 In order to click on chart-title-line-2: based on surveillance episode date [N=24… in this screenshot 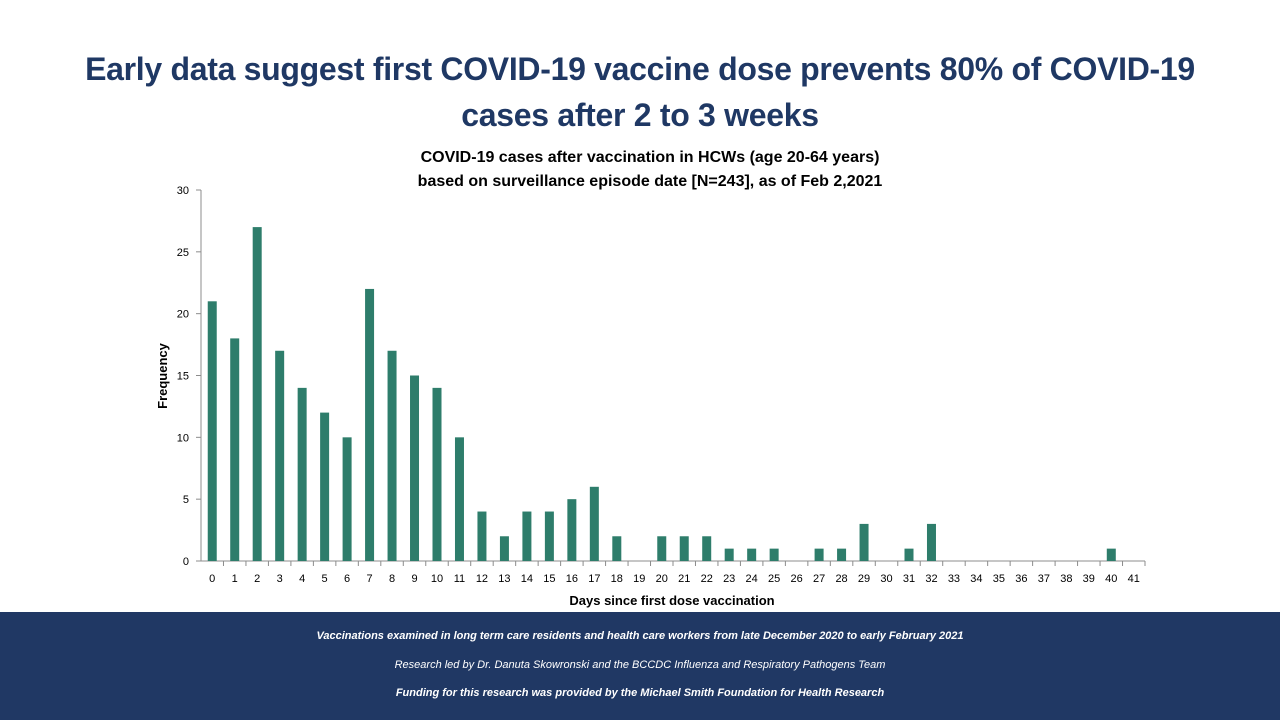, I will do `click(650, 181)`.